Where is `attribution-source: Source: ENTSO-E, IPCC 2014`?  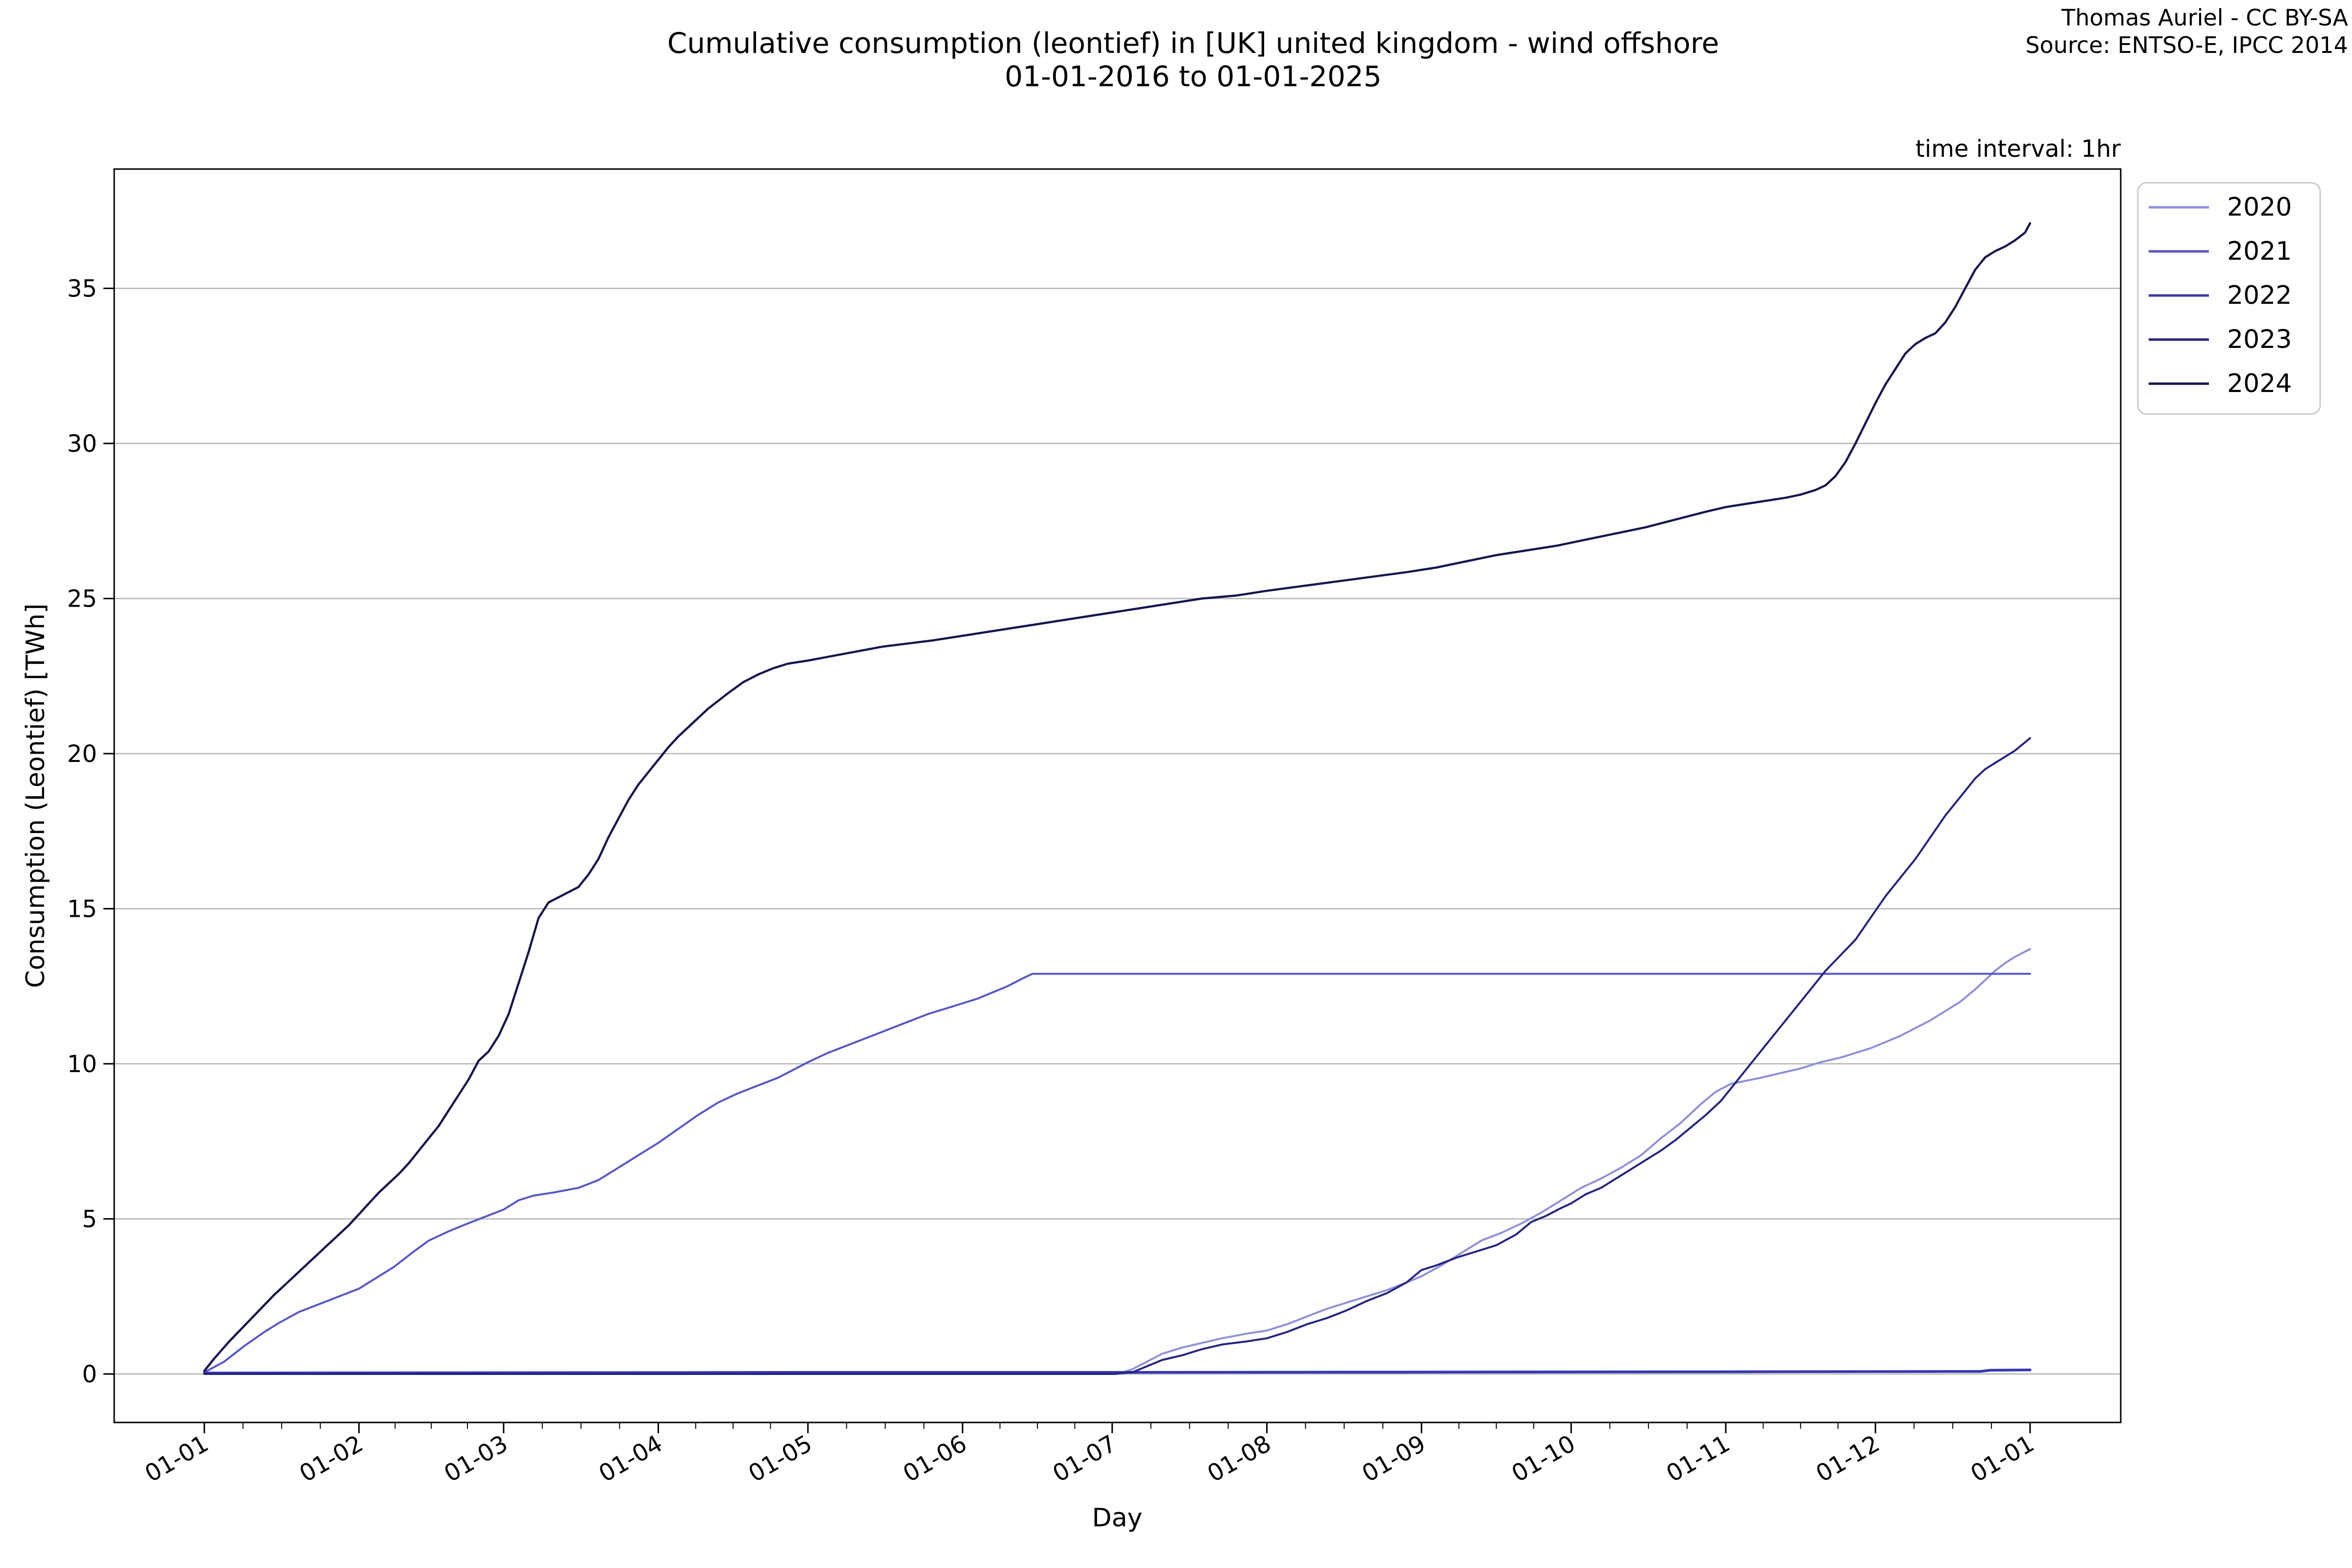 attribution-source: Source: ENTSO-E, IPCC 2014 is located at coordinates (2186, 45).